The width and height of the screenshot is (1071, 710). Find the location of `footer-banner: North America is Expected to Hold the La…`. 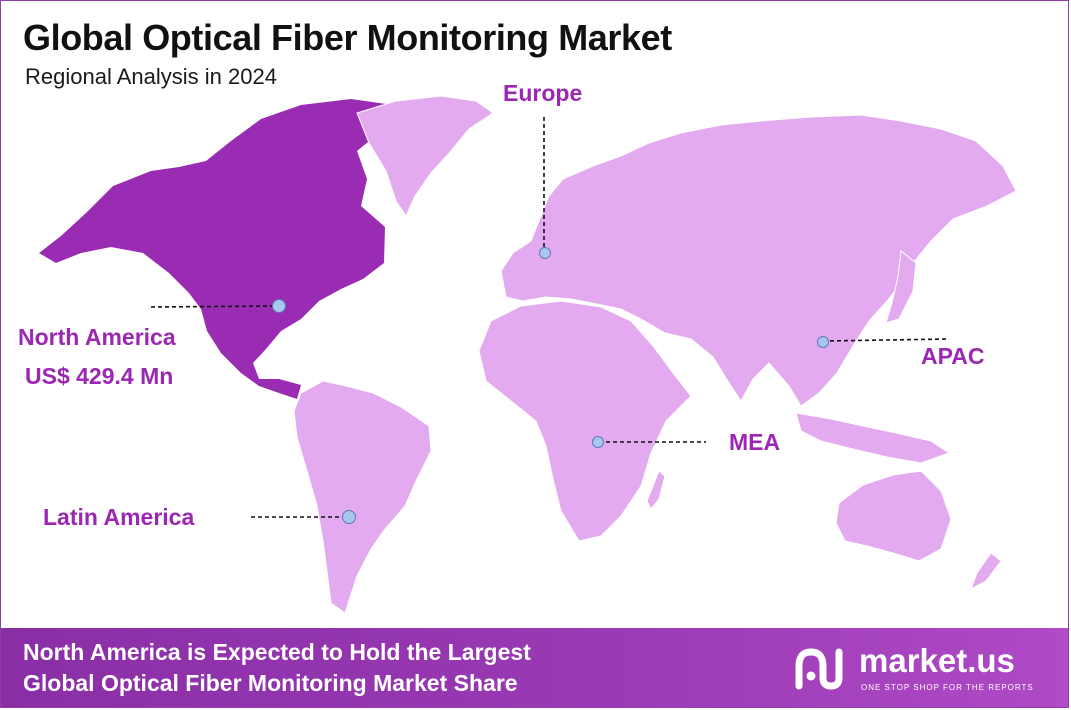

footer-banner: North America is Expected to Hold the La… is located at coordinates (534, 667).